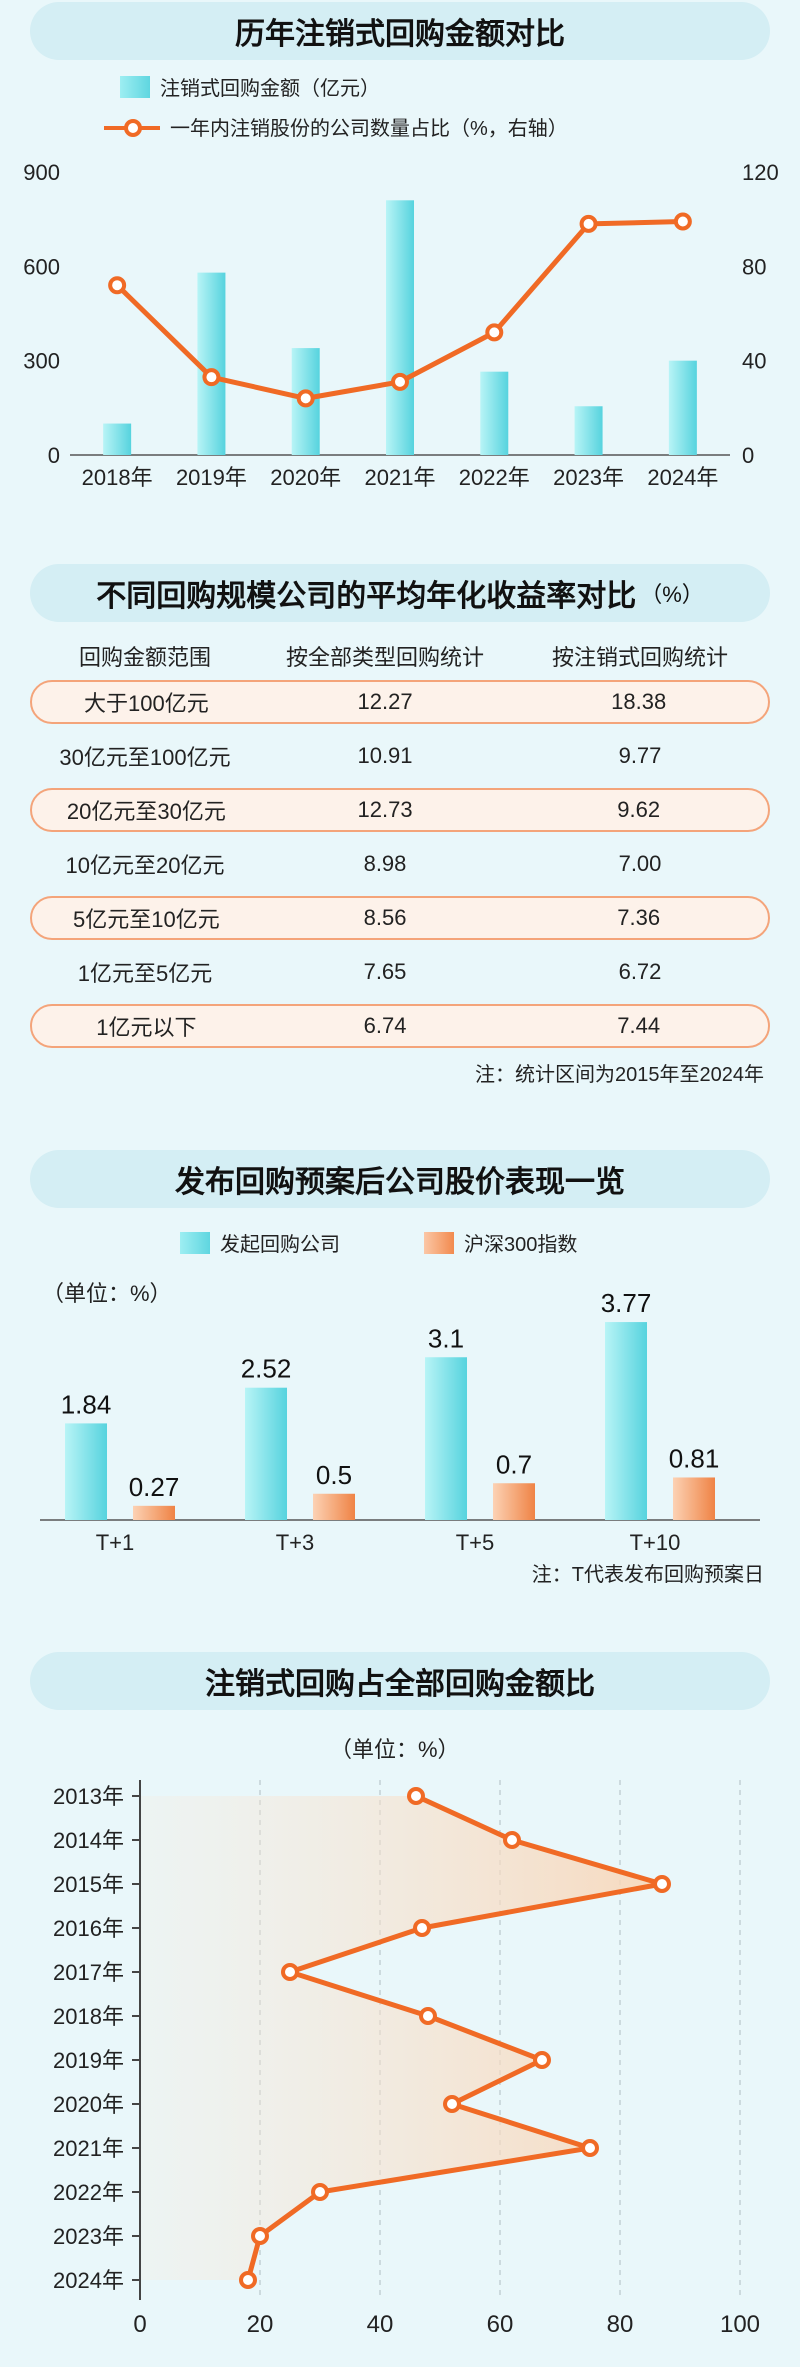  I want to click on table-note: 注：统计区间为2015年至2024年, so click(619, 1075).